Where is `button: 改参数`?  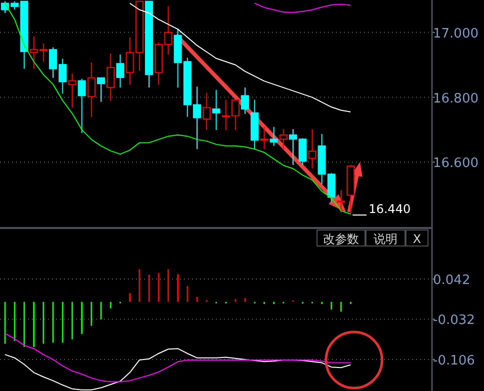 button: 改参数 is located at coordinates (341, 238).